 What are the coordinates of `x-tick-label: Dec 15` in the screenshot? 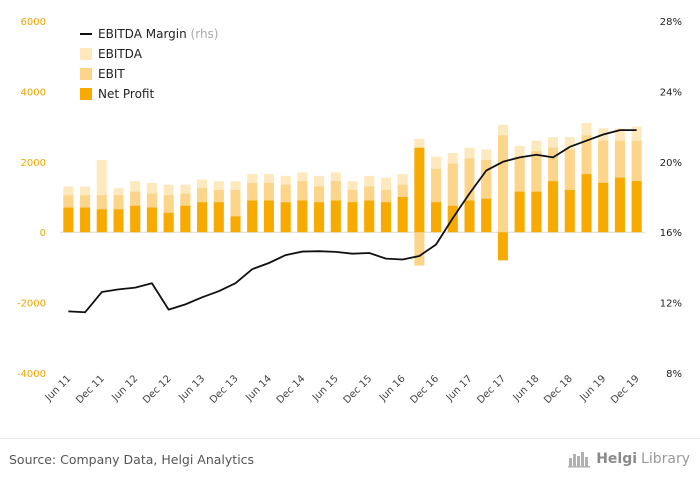 It's located at (358, 389).